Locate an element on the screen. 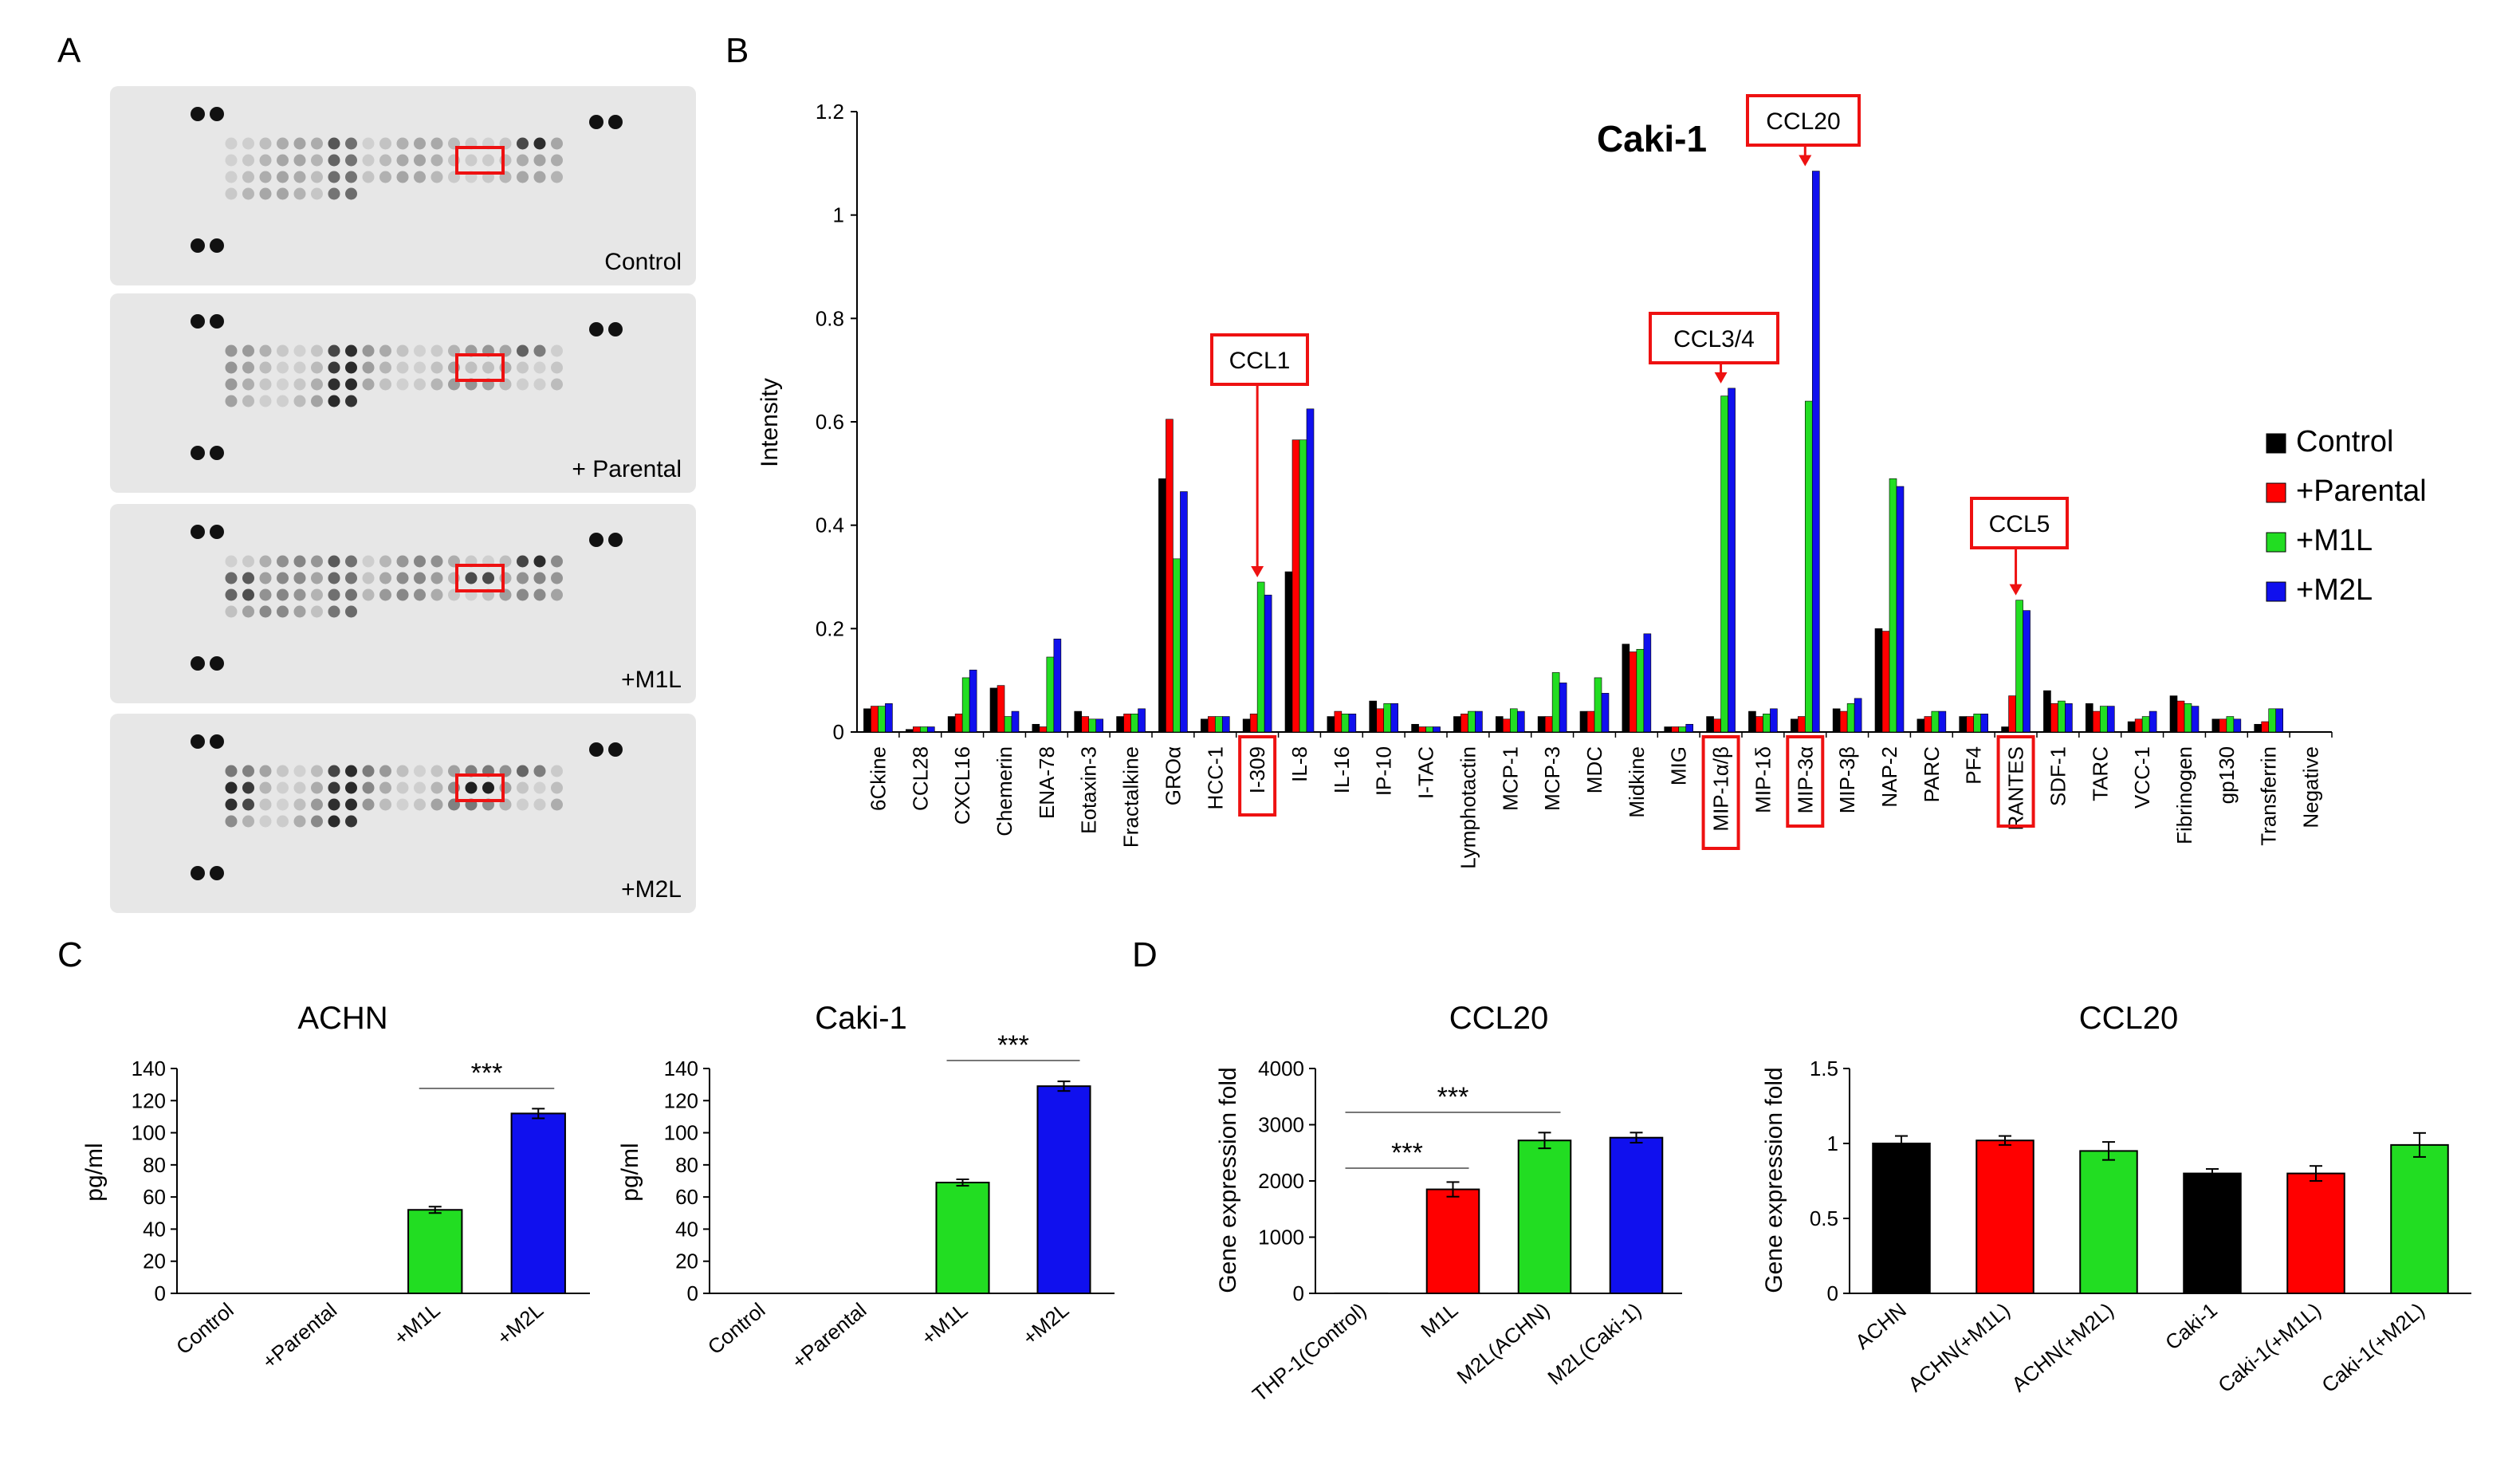 Image resolution: width=2520 pixels, height=1464 pixels. blot-membrane: + Parental is located at coordinates (403, 393).